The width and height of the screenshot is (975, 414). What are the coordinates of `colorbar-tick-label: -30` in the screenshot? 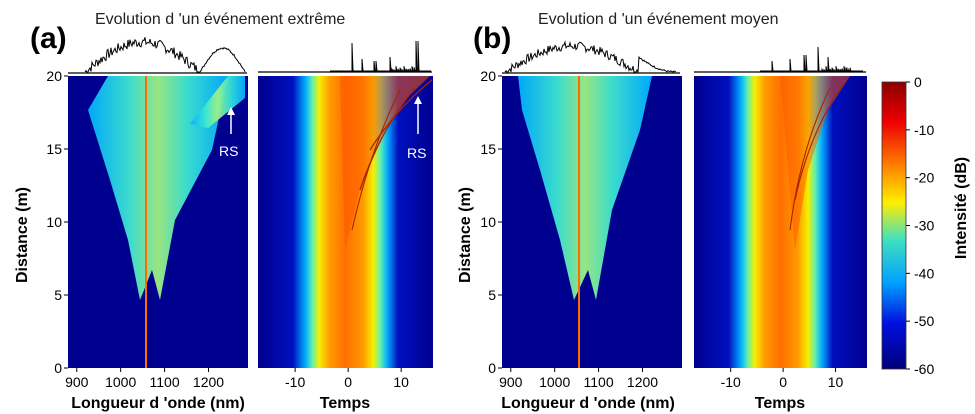 It's located at (924, 226).